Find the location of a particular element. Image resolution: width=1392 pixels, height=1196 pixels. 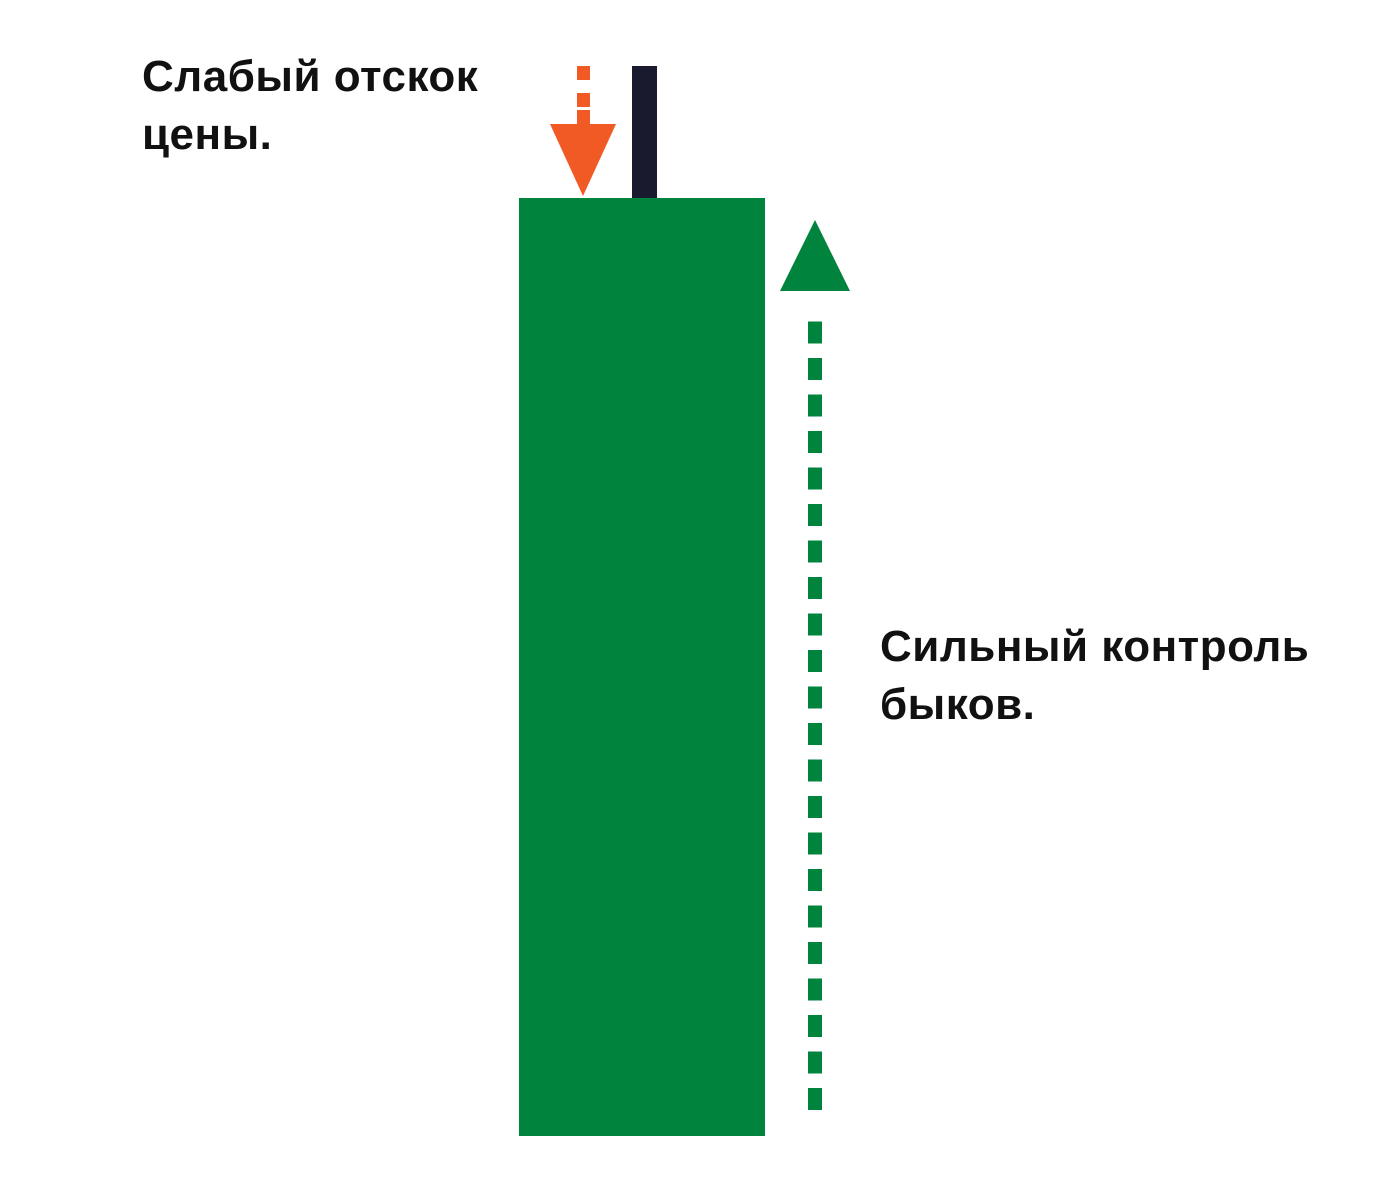

strong-control-caption-line1: Сильный контроль is located at coordinates (1095, 646).